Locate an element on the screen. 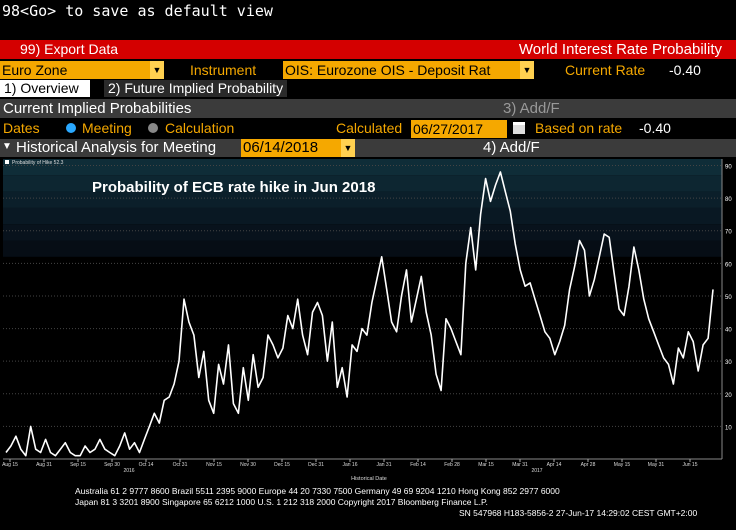 The height and width of the screenshot is (530, 736). x-tick-label: Aug 15 is located at coordinates (10, 465).